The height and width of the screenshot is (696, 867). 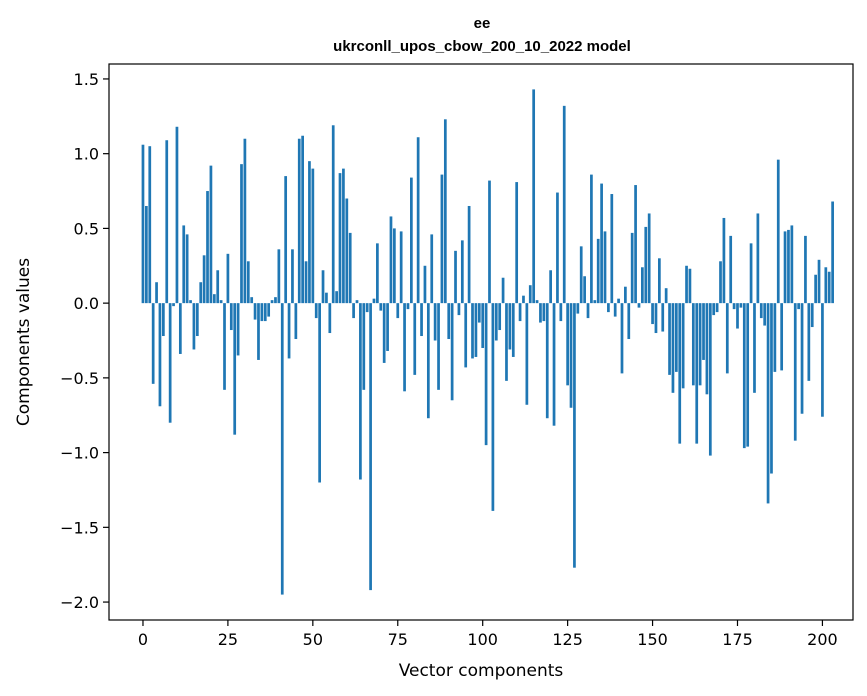 I want to click on y-tick-label: 0.5, so click(x=86, y=228).